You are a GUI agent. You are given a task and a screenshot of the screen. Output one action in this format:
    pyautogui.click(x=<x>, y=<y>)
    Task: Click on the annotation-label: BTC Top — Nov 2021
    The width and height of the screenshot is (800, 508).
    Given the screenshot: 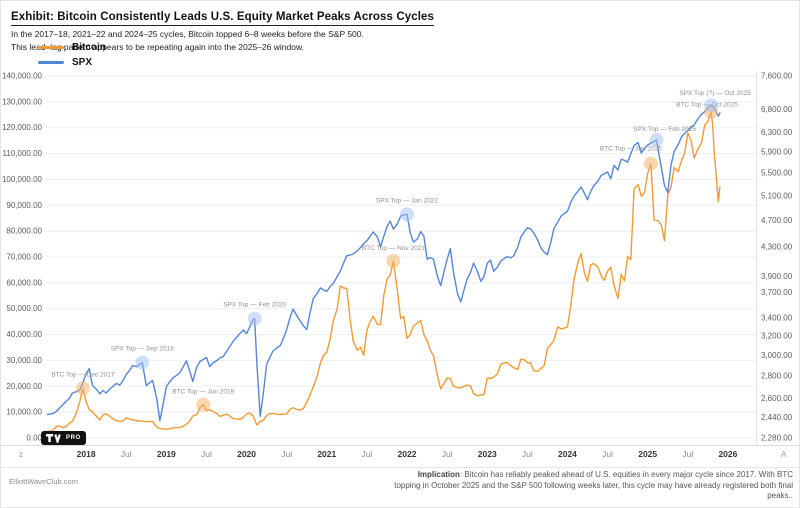 What is the action you would take?
    pyautogui.click(x=393, y=248)
    